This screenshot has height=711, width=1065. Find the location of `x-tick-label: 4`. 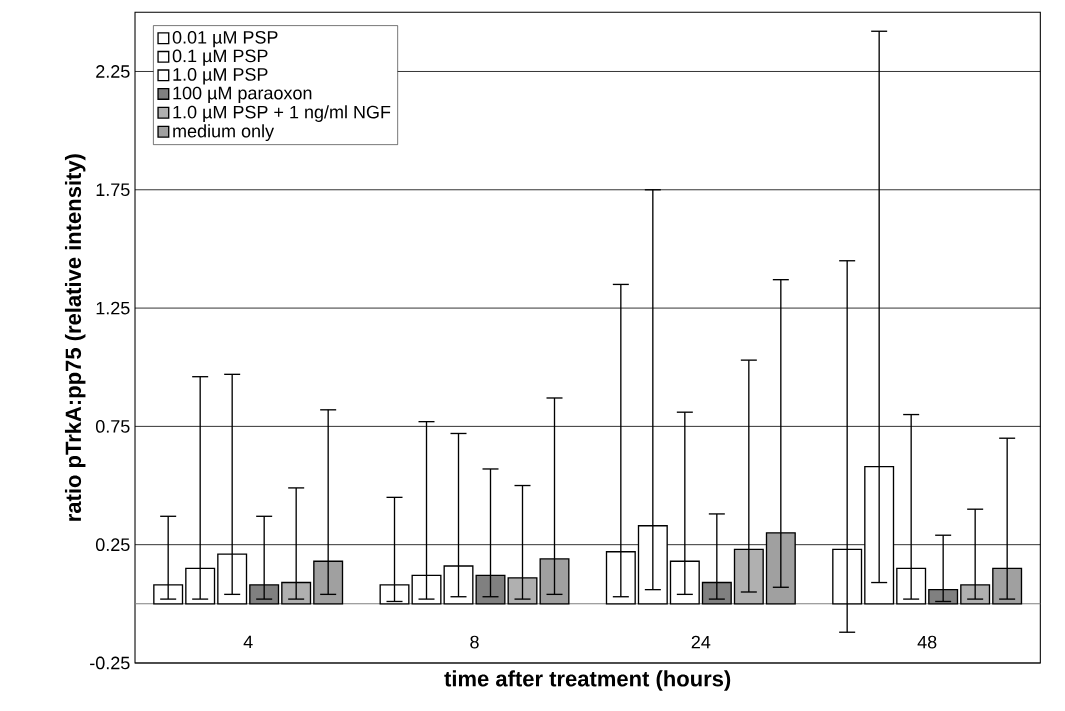

x-tick-label: 4 is located at coordinates (248, 642).